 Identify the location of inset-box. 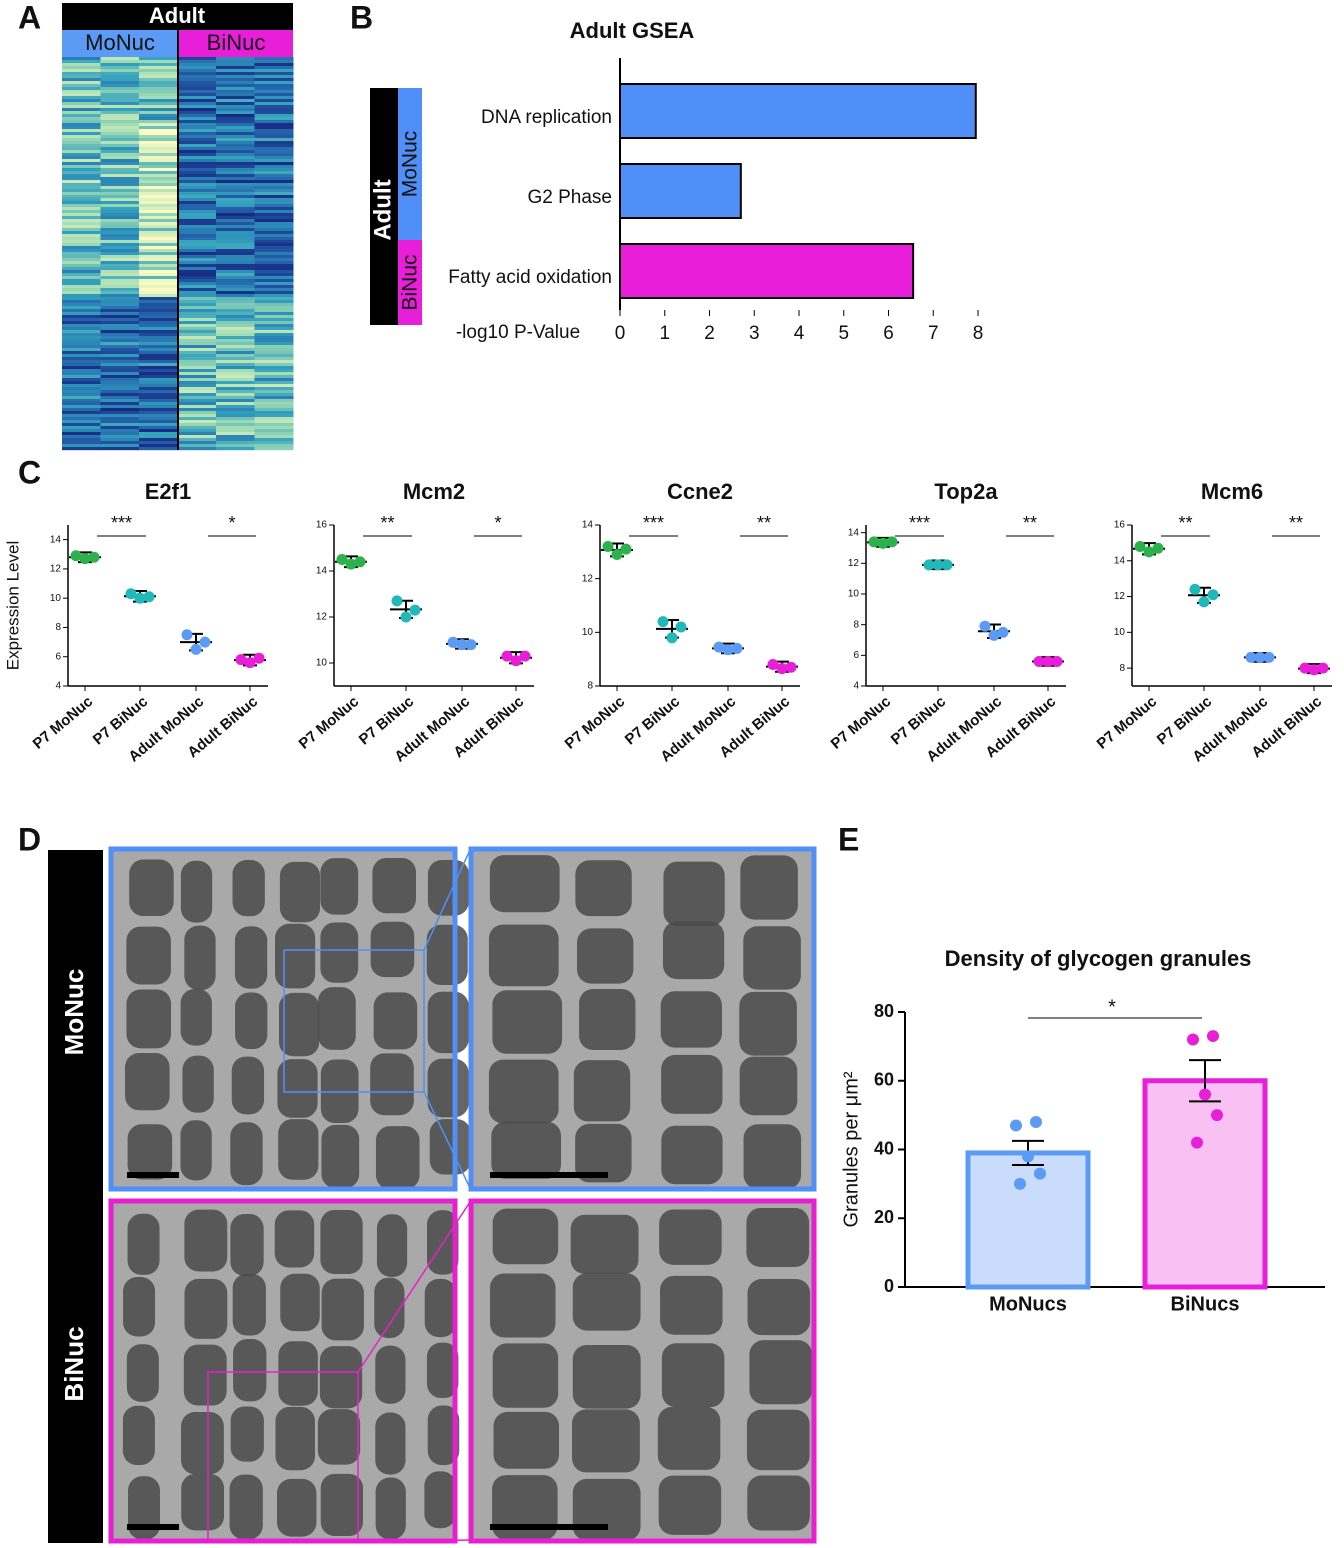
(354, 1021).